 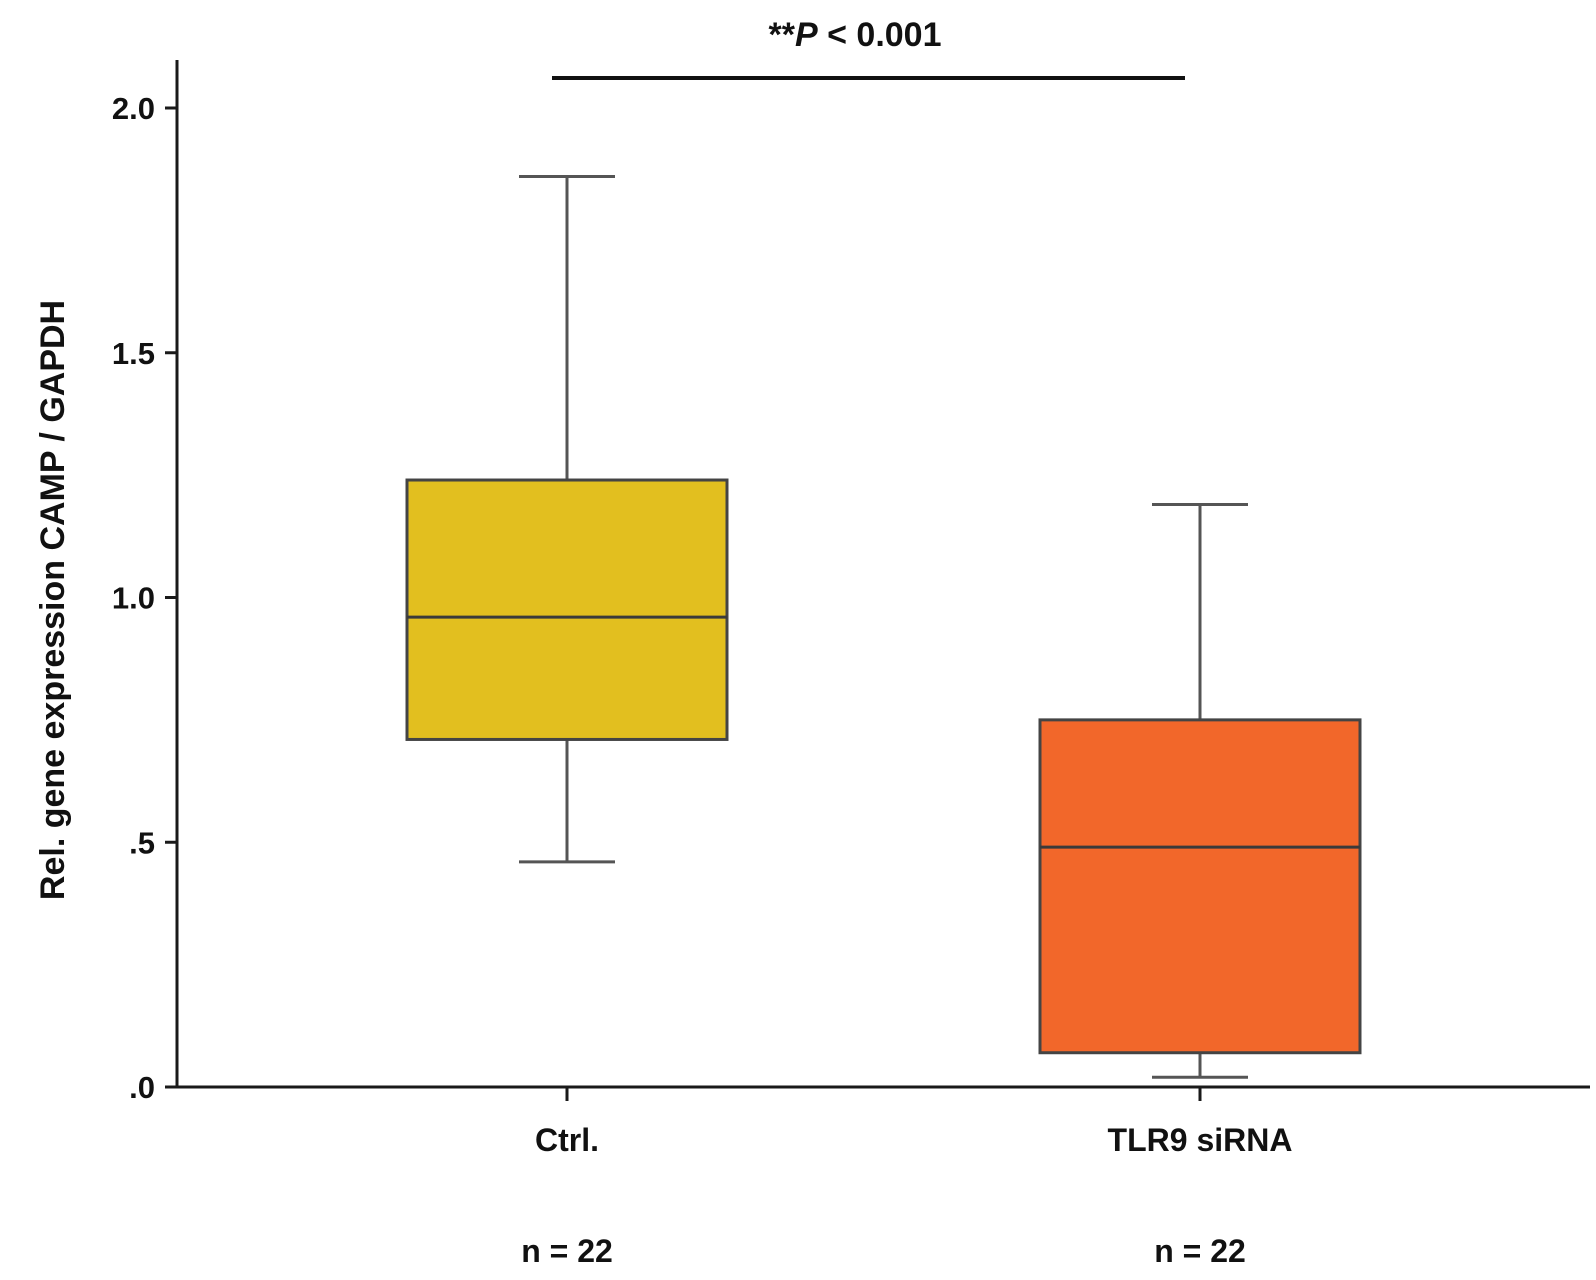 I want to click on y-tick-label-3: 1.5, so click(x=133, y=353).